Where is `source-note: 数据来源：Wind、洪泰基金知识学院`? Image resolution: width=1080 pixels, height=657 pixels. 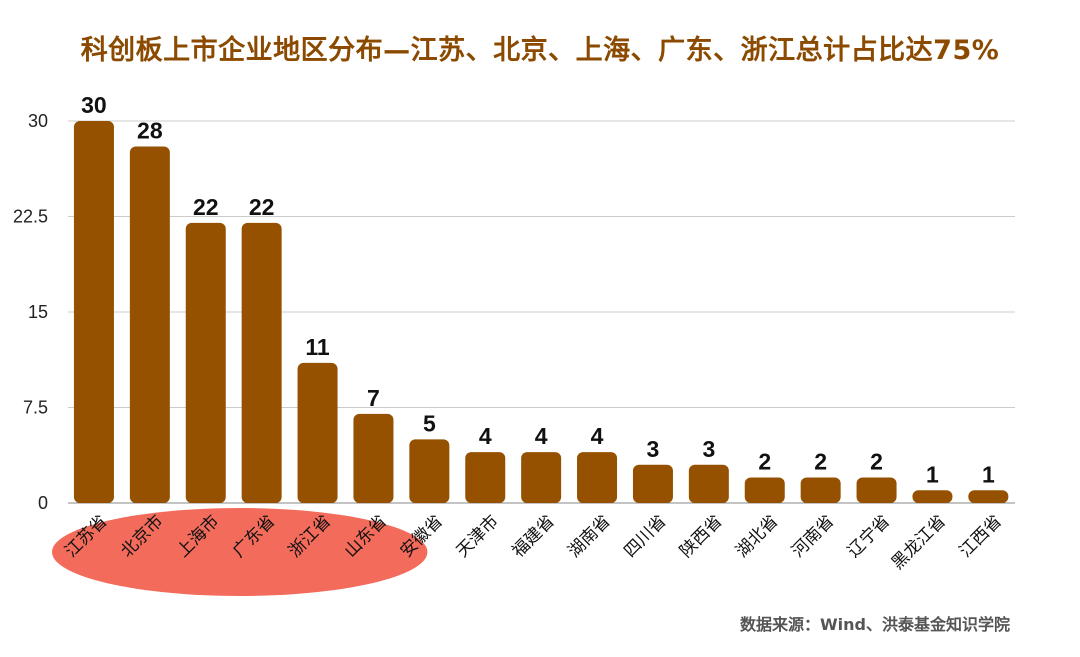 source-note: 数据来源：Wind、洪泰基金知识学院 is located at coordinates (875, 624).